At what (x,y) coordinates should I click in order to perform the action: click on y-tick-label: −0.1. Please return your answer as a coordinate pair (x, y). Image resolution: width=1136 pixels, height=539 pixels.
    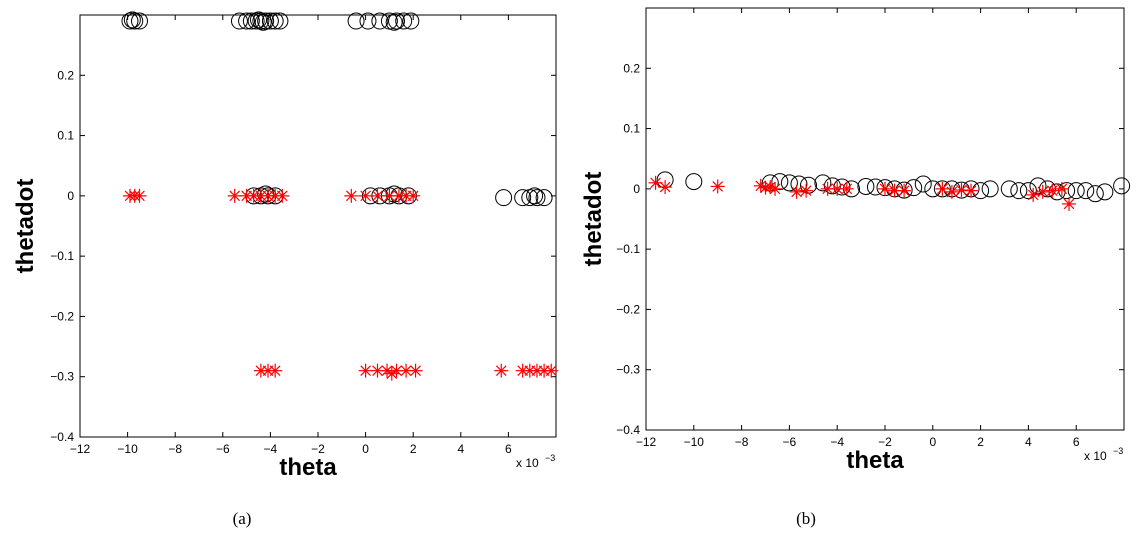
    Looking at the image, I should click on (628, 249).